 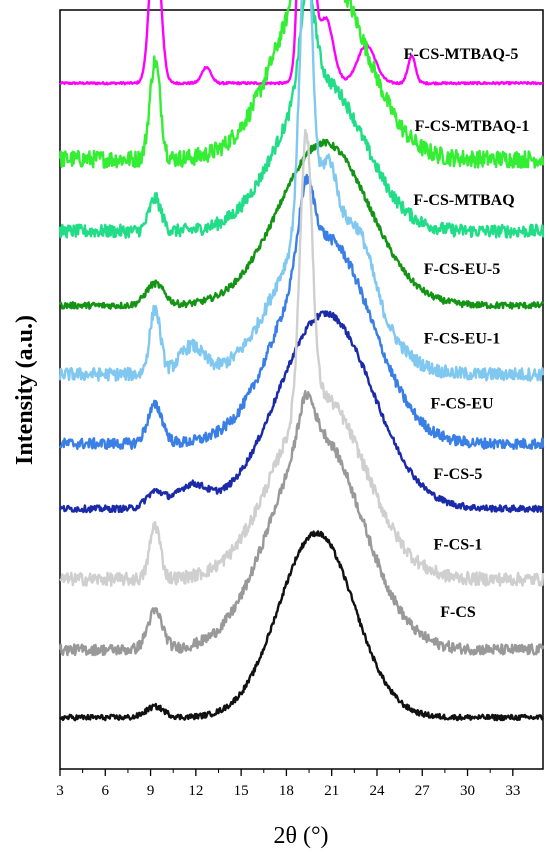 What do you see at coordinates (151, 791) in the screenshot?
I see `x-tick-label: 9` at bounding box center [151, 791].